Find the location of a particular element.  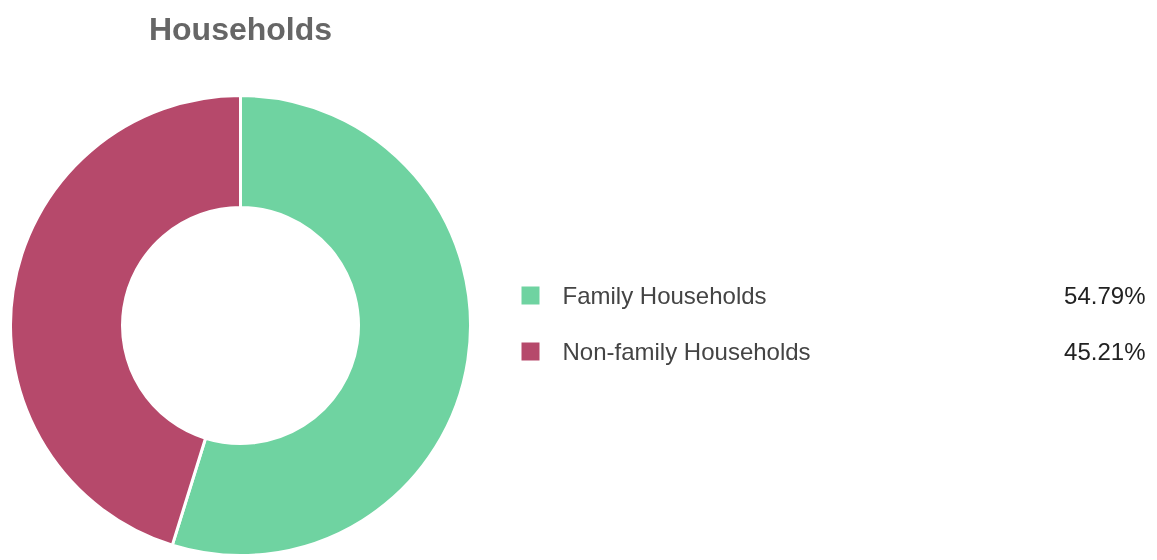

chart-title: Households is located at coordinates (240, 28).